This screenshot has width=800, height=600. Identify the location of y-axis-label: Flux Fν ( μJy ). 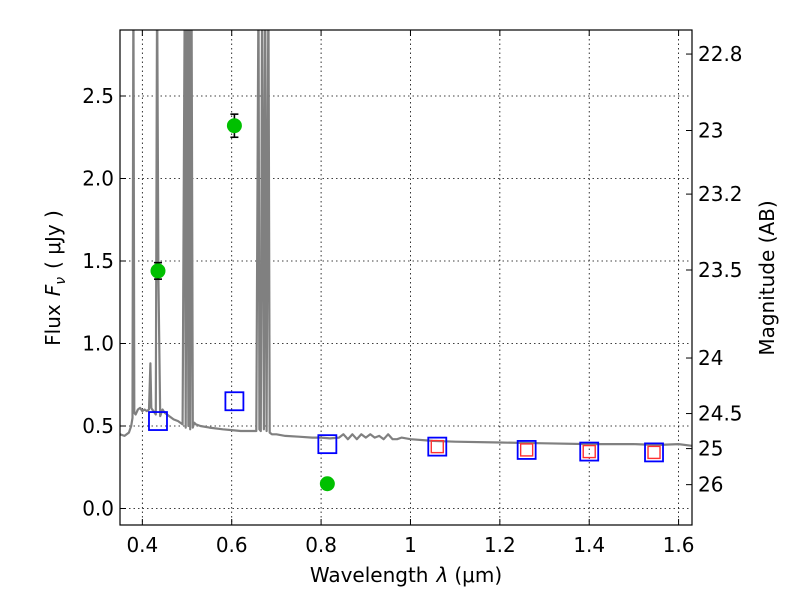
(55, 278).